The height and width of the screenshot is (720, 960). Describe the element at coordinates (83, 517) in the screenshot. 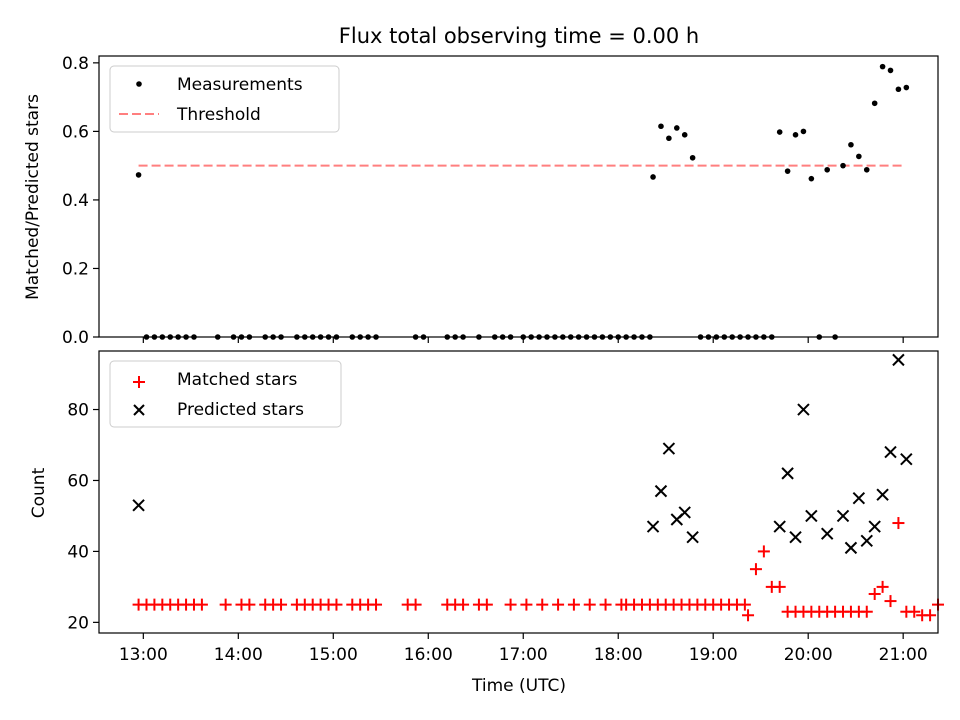

I see `bottom-y-axis: 20 40 60 80` at that location.